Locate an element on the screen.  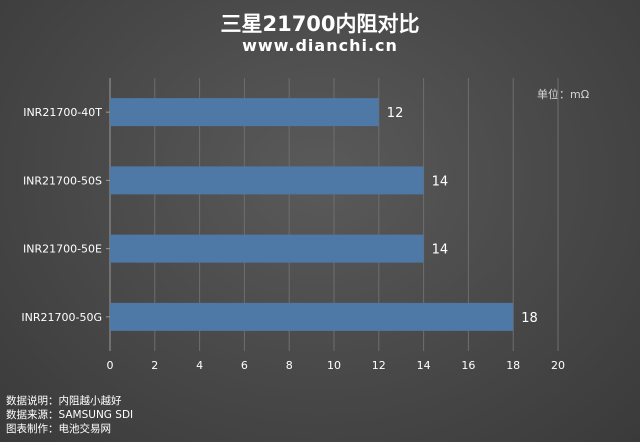
x-tick-label-6: 12 is located at coordinates (379, 365).